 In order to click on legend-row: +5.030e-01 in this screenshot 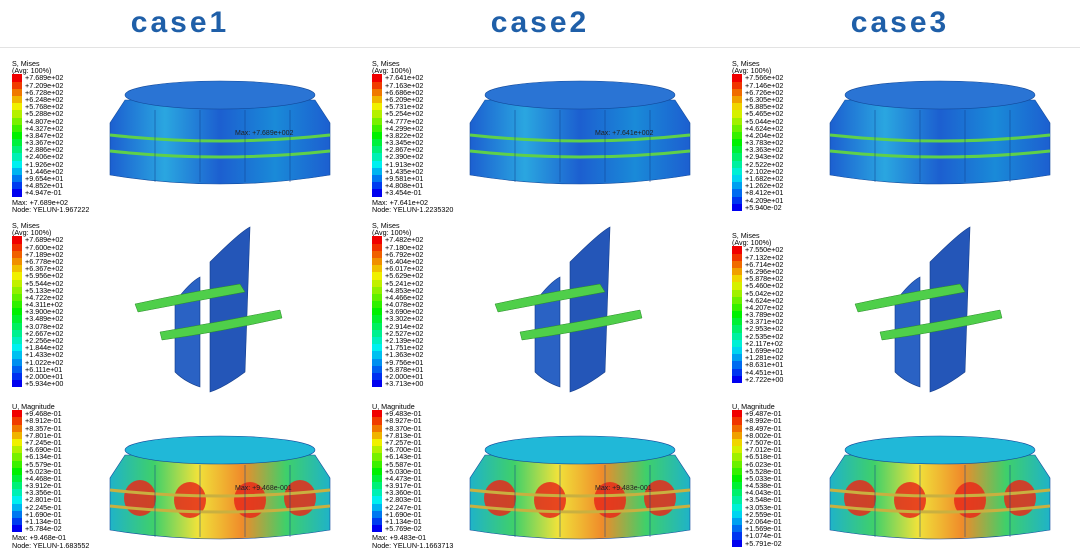, I will do `click(412, 471)`.